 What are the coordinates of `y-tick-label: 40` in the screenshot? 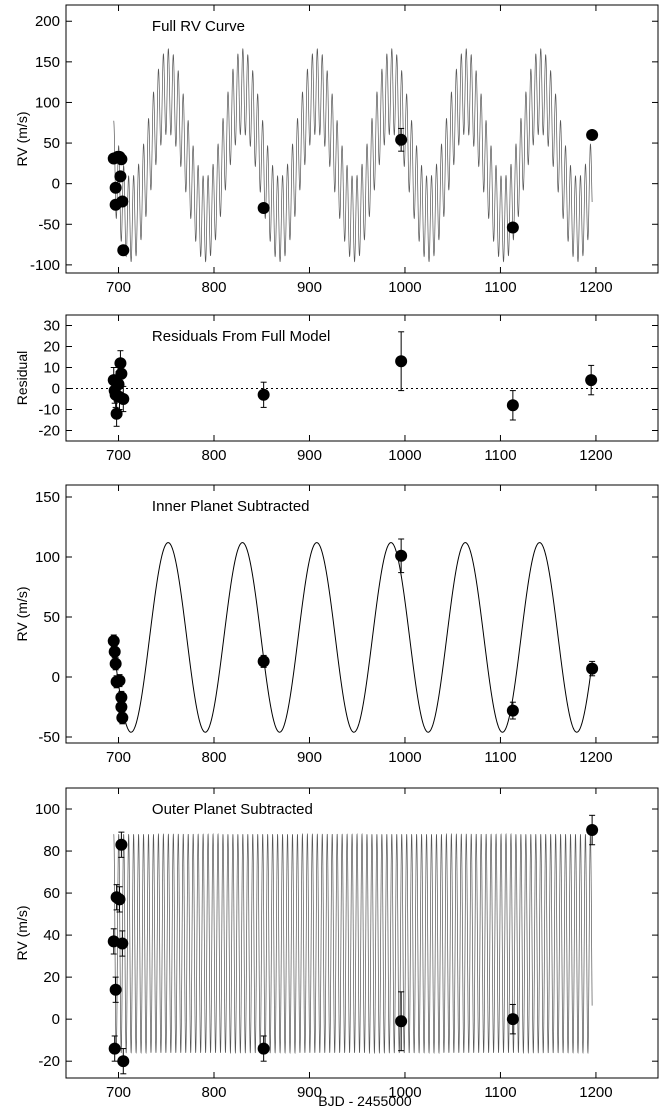 It's located at (51, 935).